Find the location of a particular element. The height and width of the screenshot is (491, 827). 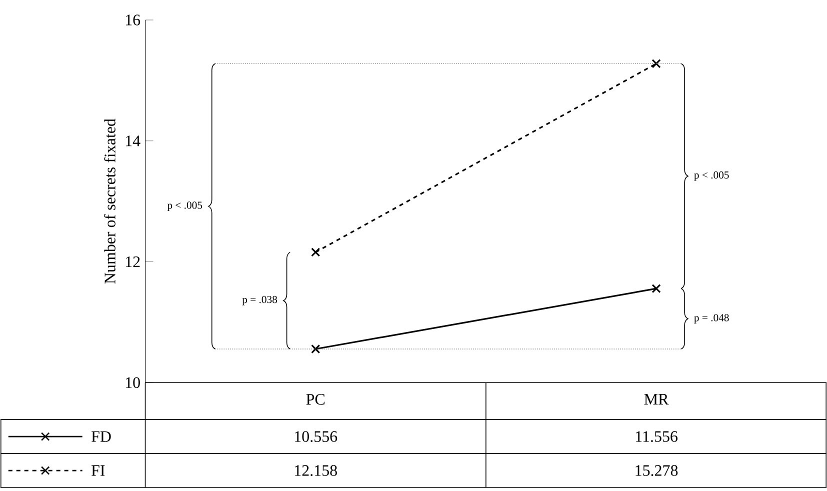

y-axis-title: Number of secrets fixated is located at coordinates (110, 201).